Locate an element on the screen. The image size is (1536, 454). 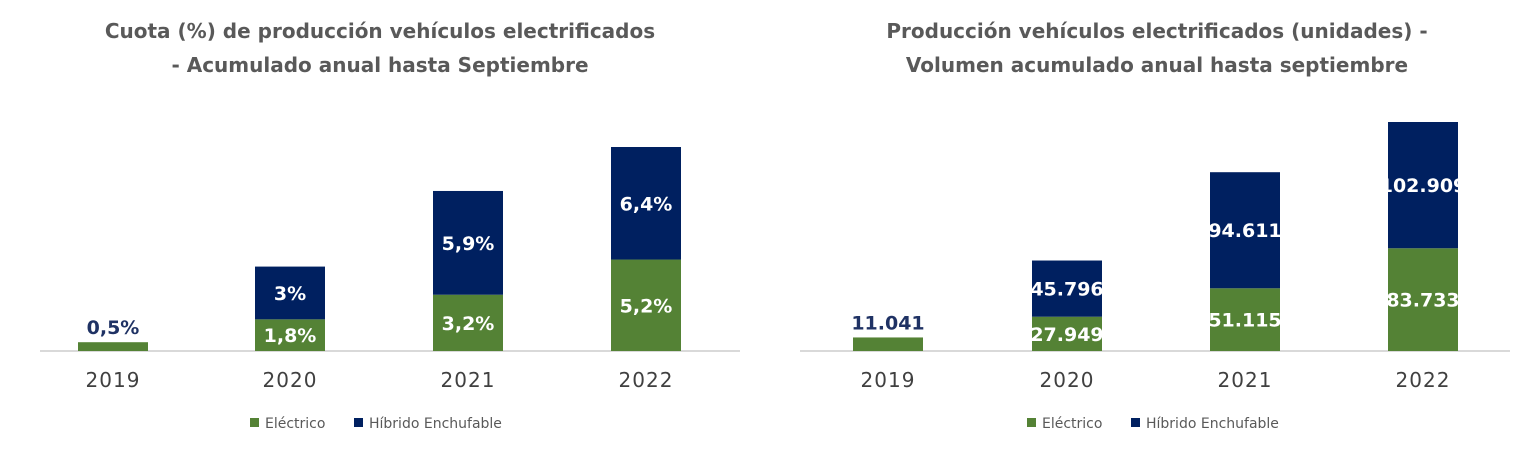
data-label: 5,2% is located at coordinates (646, 306).